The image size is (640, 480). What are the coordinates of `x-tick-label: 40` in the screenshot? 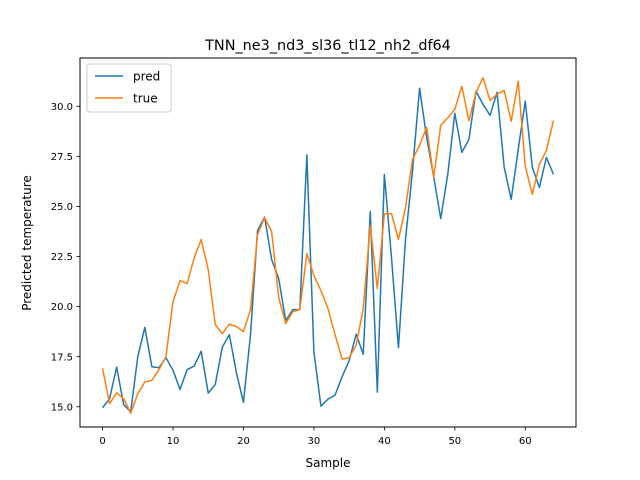 It's located at (384, 441).